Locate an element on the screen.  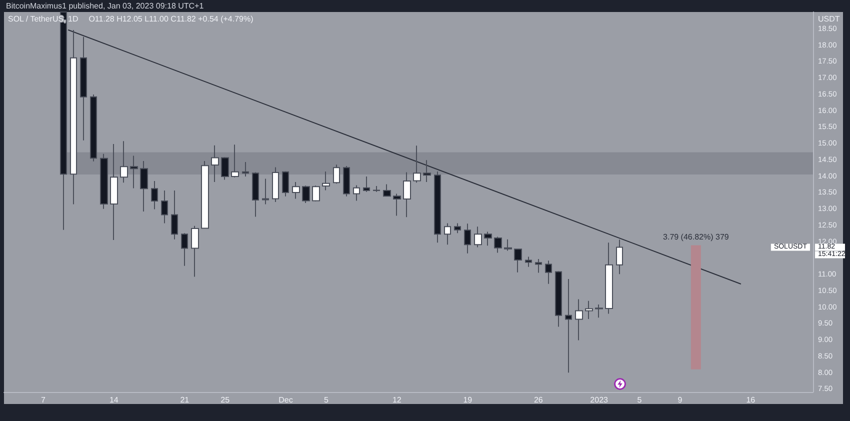
x-tick-label: Dec is located at coordinates (285, 400).